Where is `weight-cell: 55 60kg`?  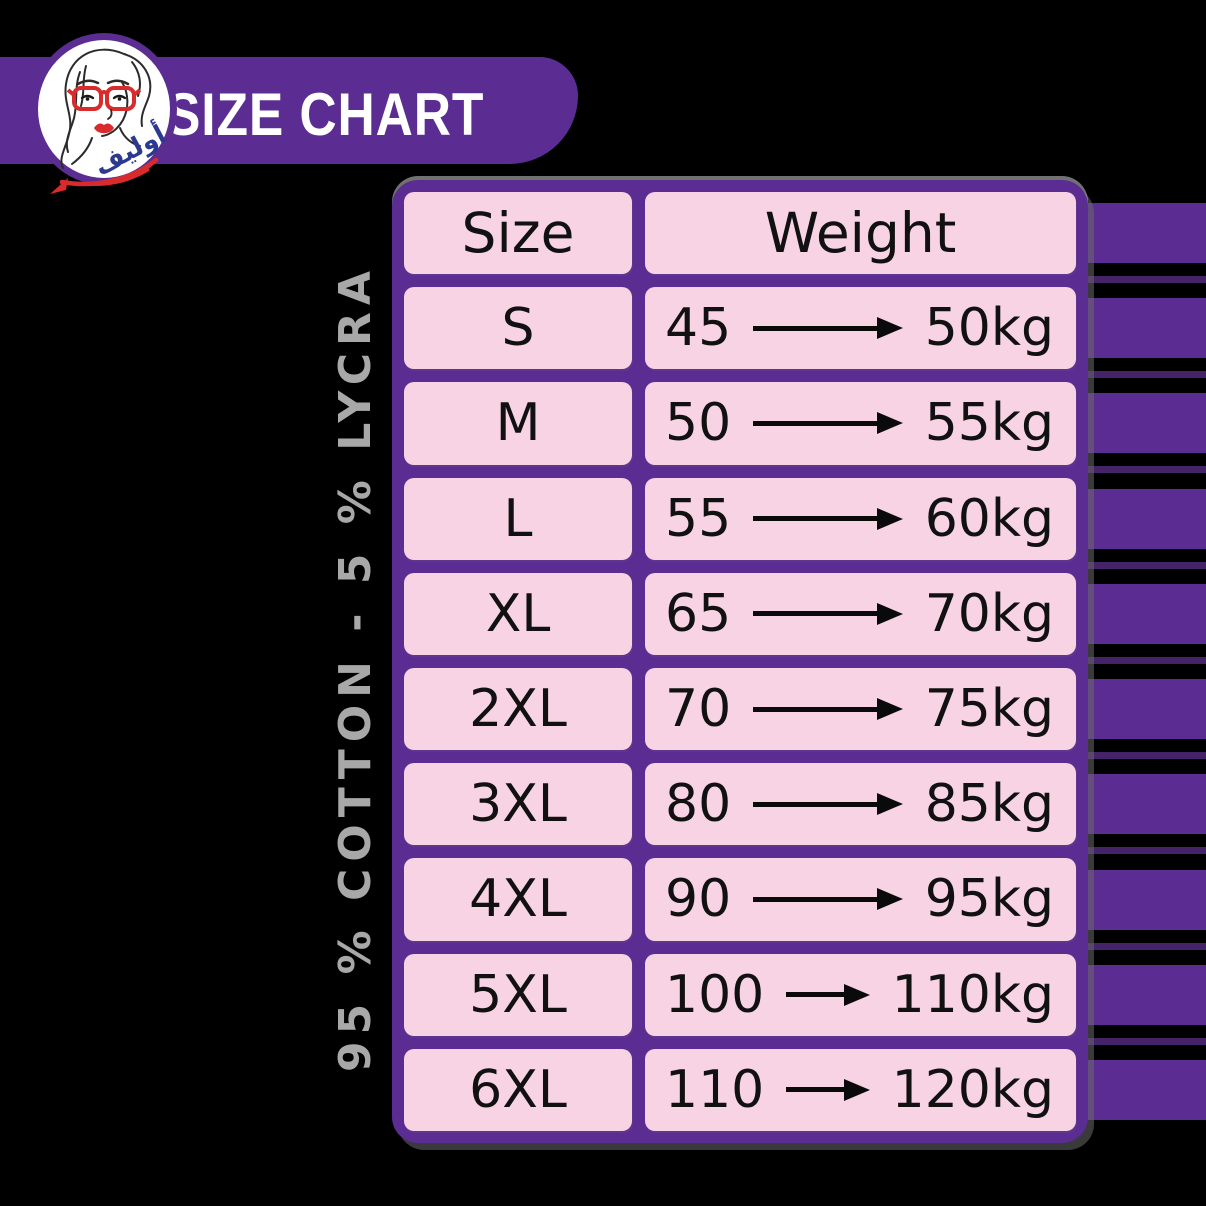
weight-cell: 55 60kg is located at coordinates (860, 518).